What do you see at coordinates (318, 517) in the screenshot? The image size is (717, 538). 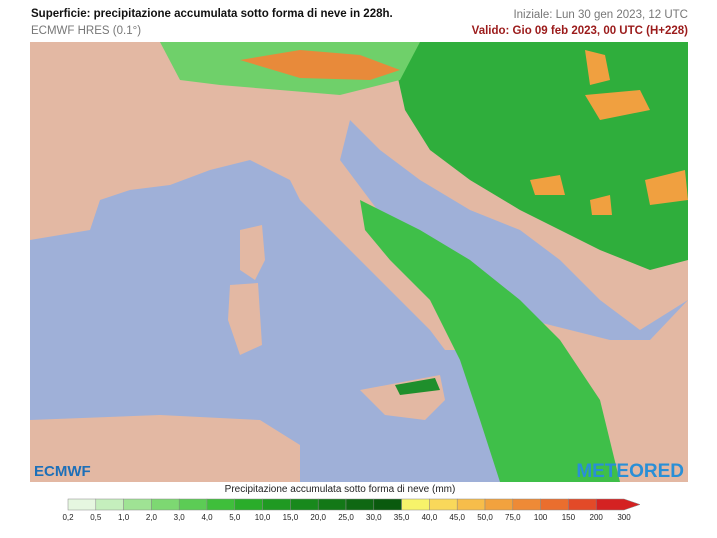 I see `legend-tick-label: 20,0` at bounding box center [318, 517].